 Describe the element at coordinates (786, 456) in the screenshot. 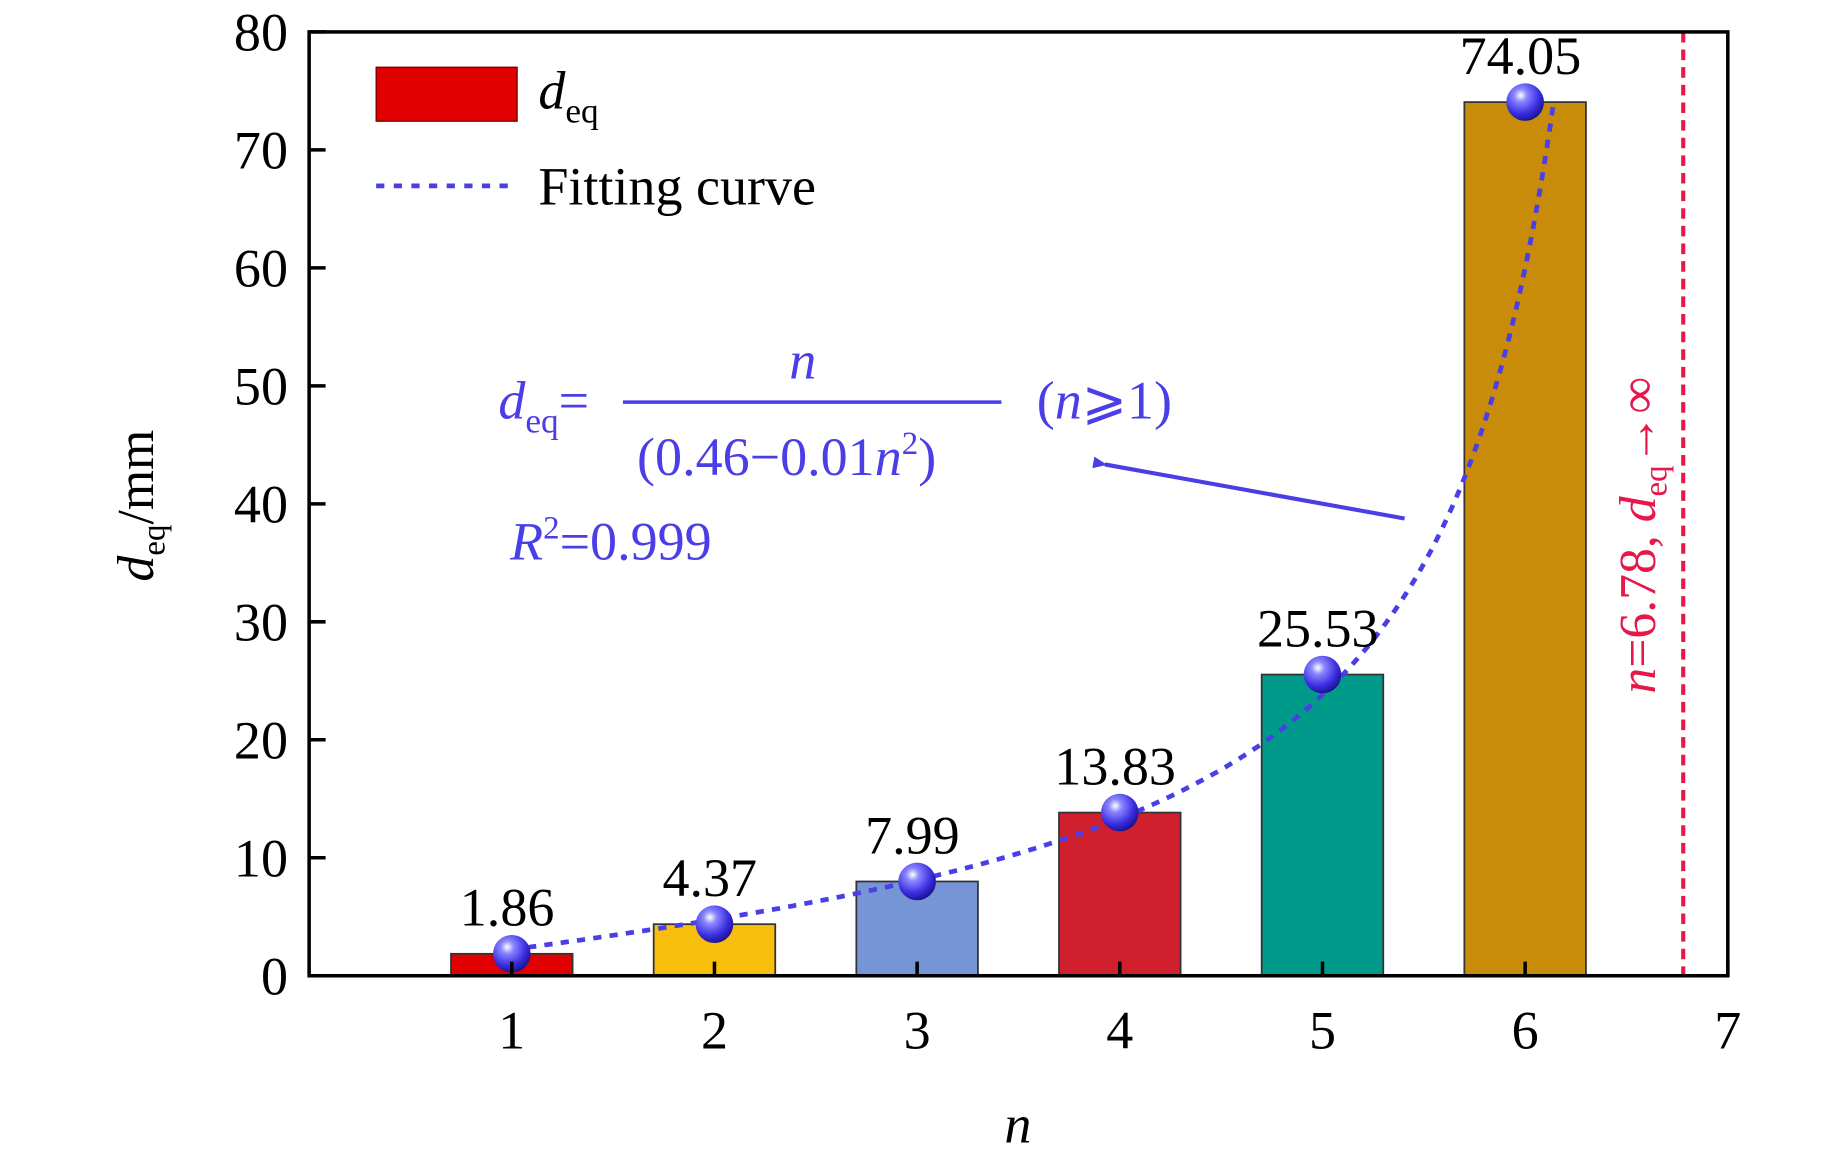

I see `svg-text: (0.46−0.01n2)` at that location.